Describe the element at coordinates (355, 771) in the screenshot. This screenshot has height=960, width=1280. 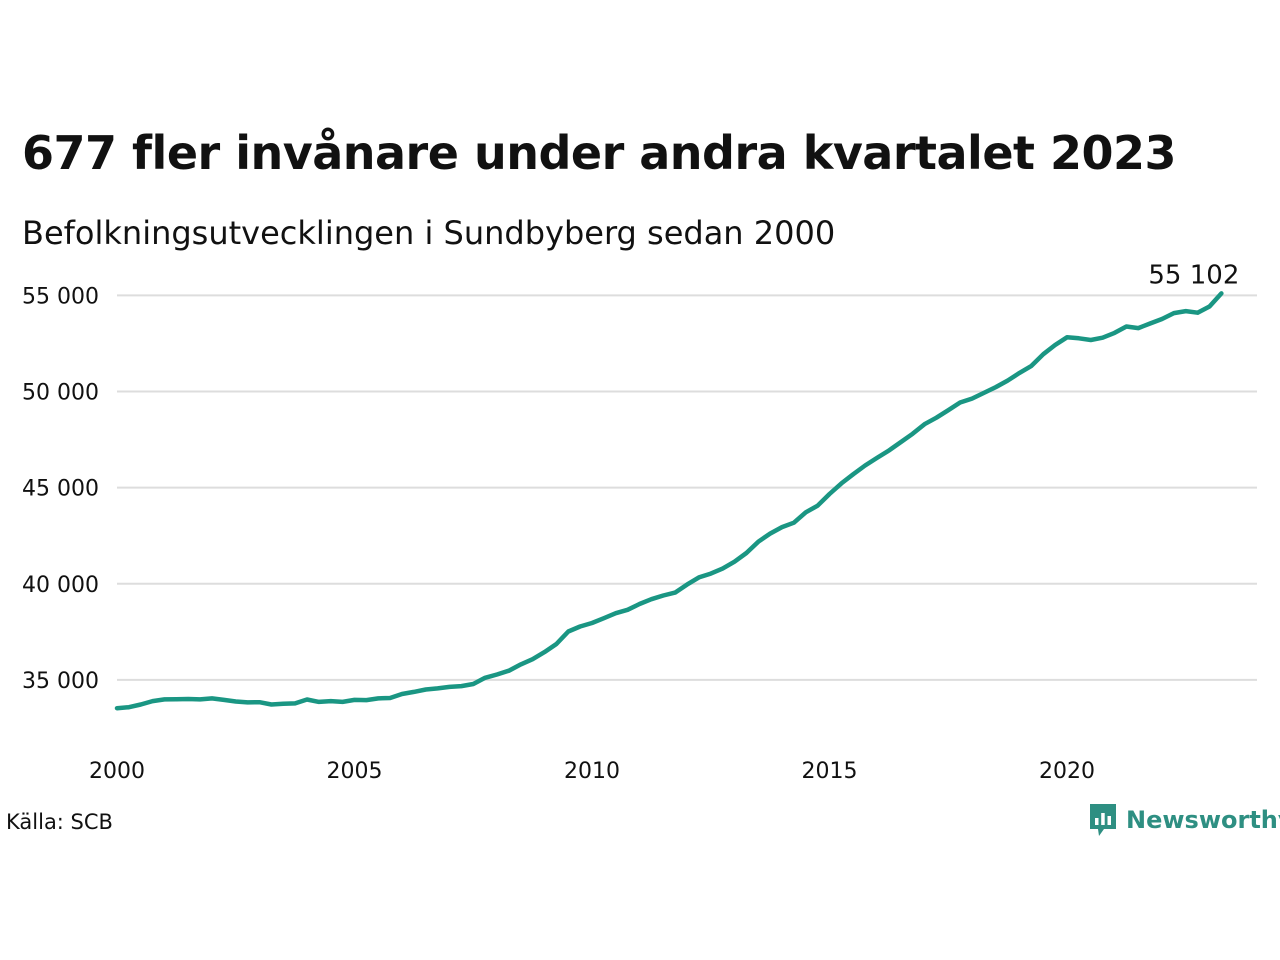
I see `x-tick-label: 2005` at that location.